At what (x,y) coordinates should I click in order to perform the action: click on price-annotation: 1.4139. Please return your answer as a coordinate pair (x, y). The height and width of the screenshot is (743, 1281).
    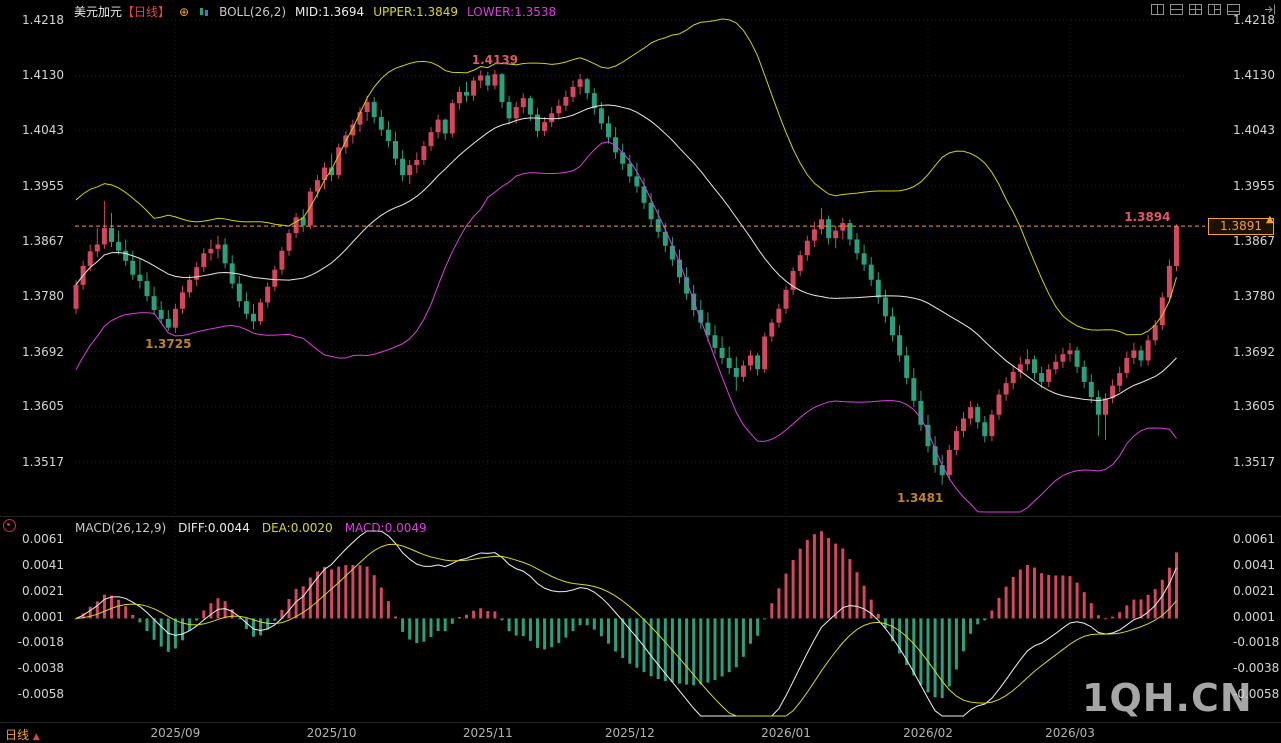
    Looking at the image, I should click on (495, 59).